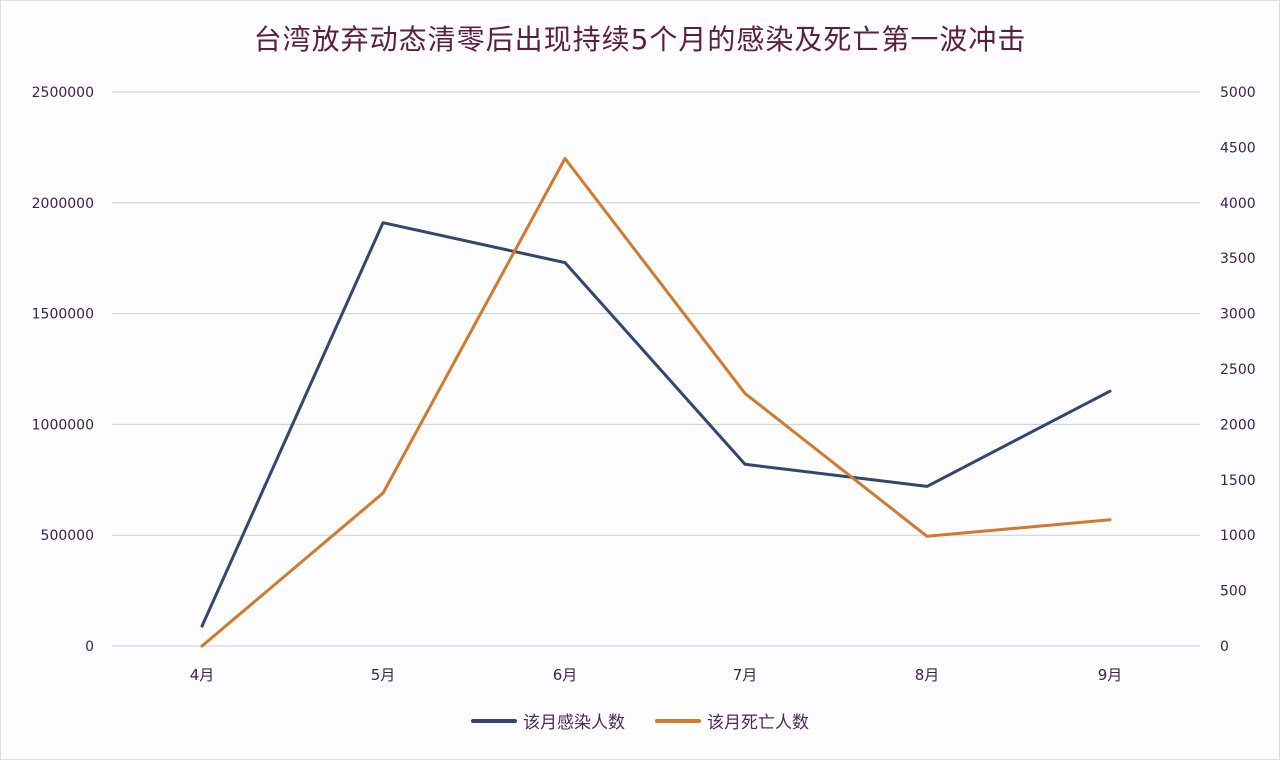  What do you see at coordinates (67, 536) in the screenshot?
I see `left-axis-tick-label: 500000` at bounding box center [67, 536].